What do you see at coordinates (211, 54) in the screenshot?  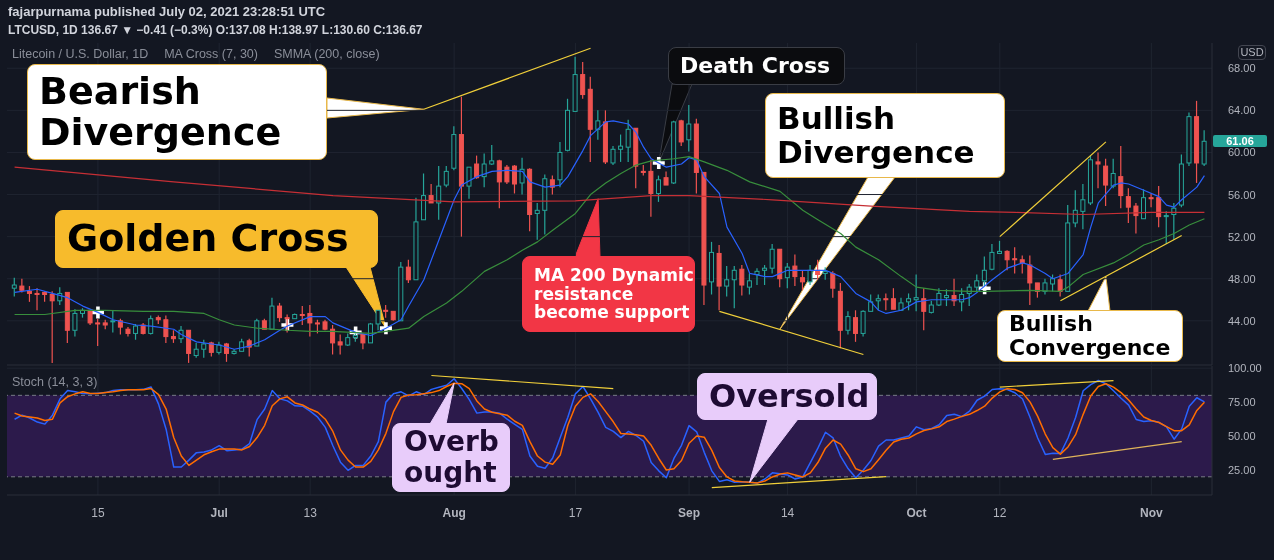 I see `annotation: MA Cross (7, 30)` at bounding box center [211, 54].